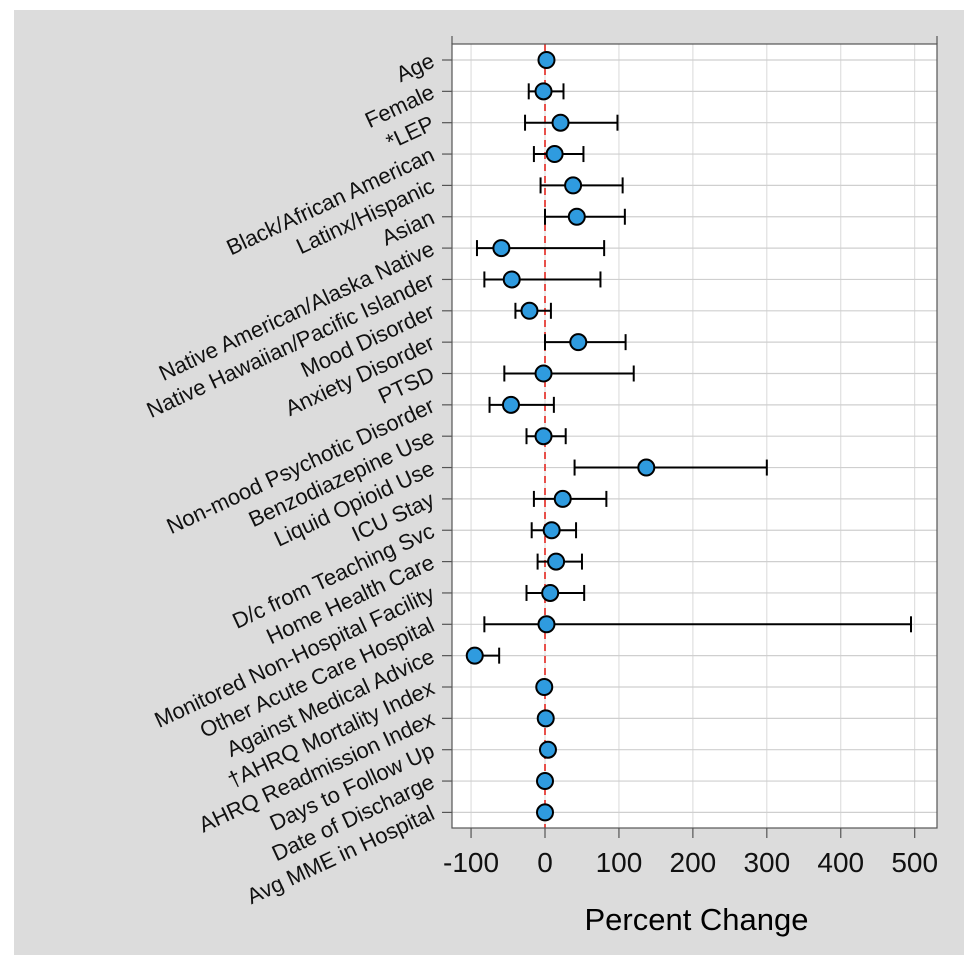 This screenshot has height=960, width=969. Describe the element at coordinates (471, 862) in the screenshot. I see `x-tick-label: -100` at that location.